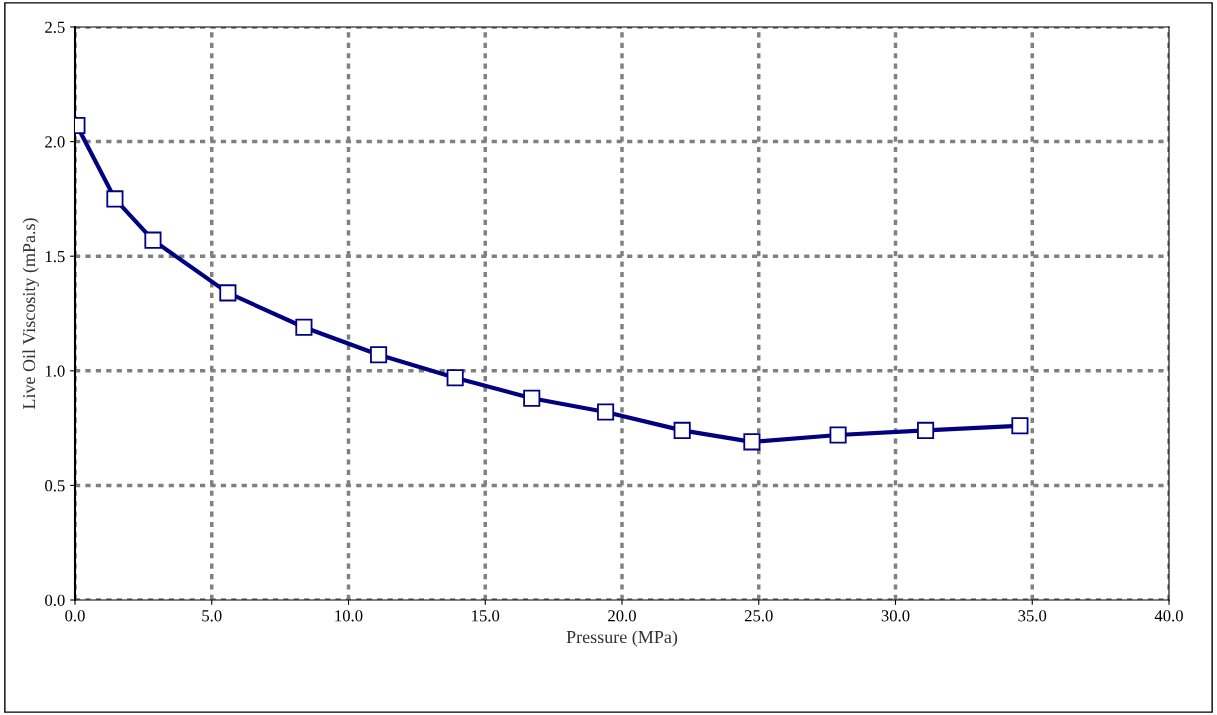 The height and width of the screenshot is (715, 1217). Describe the element at coordinates (622, 638) in the screenshot. I see `x-axis-title: Pressure (MPa)` at that location.